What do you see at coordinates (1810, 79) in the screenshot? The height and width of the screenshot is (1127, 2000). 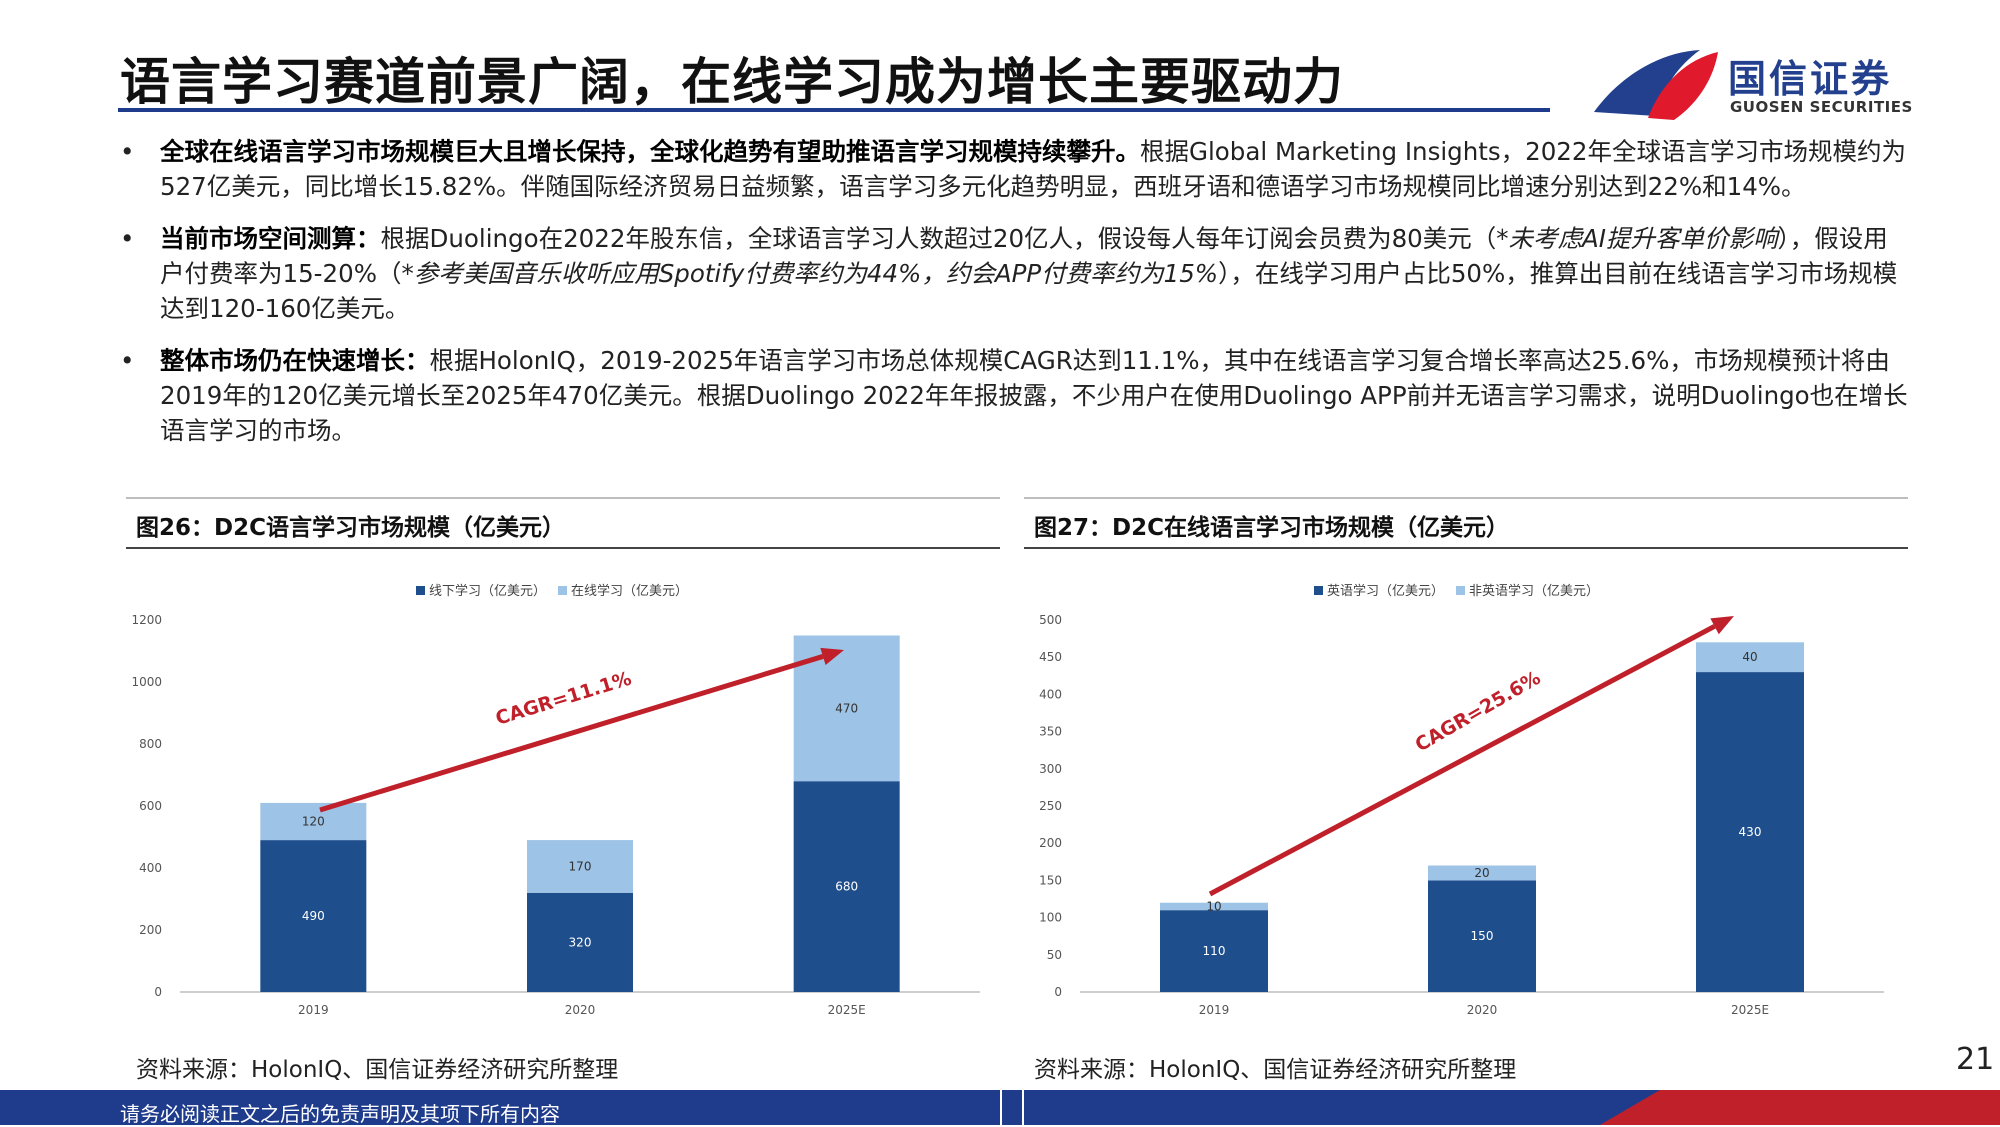 I see `logo-cn-text: 国信证券` at bounding box center [1810, 79].